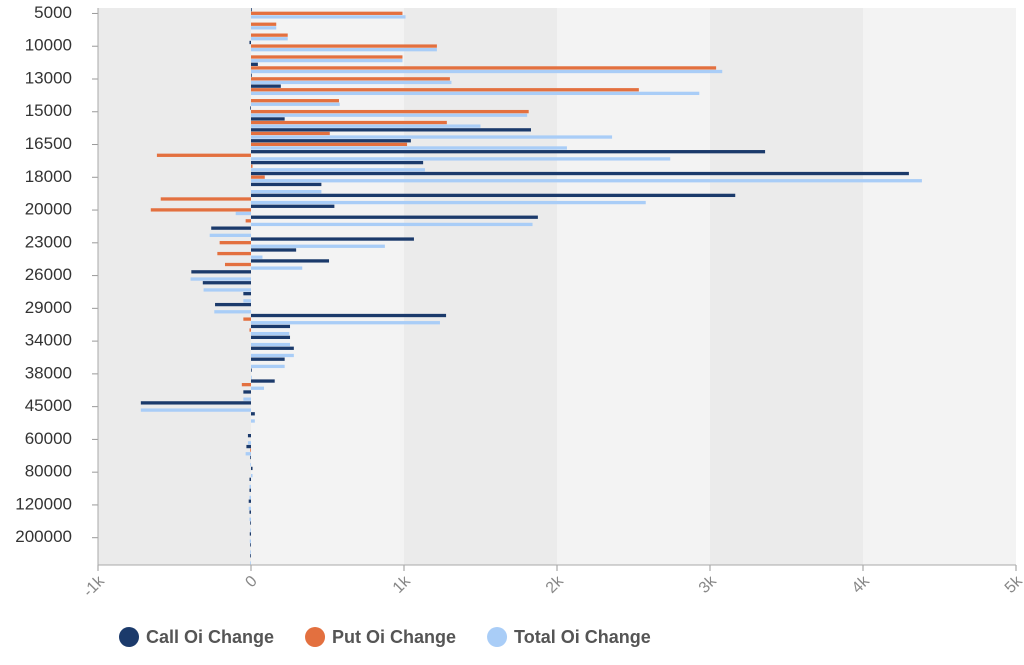 The width and height of the screenshot is (1024, 665). I want to click on y-tick-label: 38000, so click(48, 372).